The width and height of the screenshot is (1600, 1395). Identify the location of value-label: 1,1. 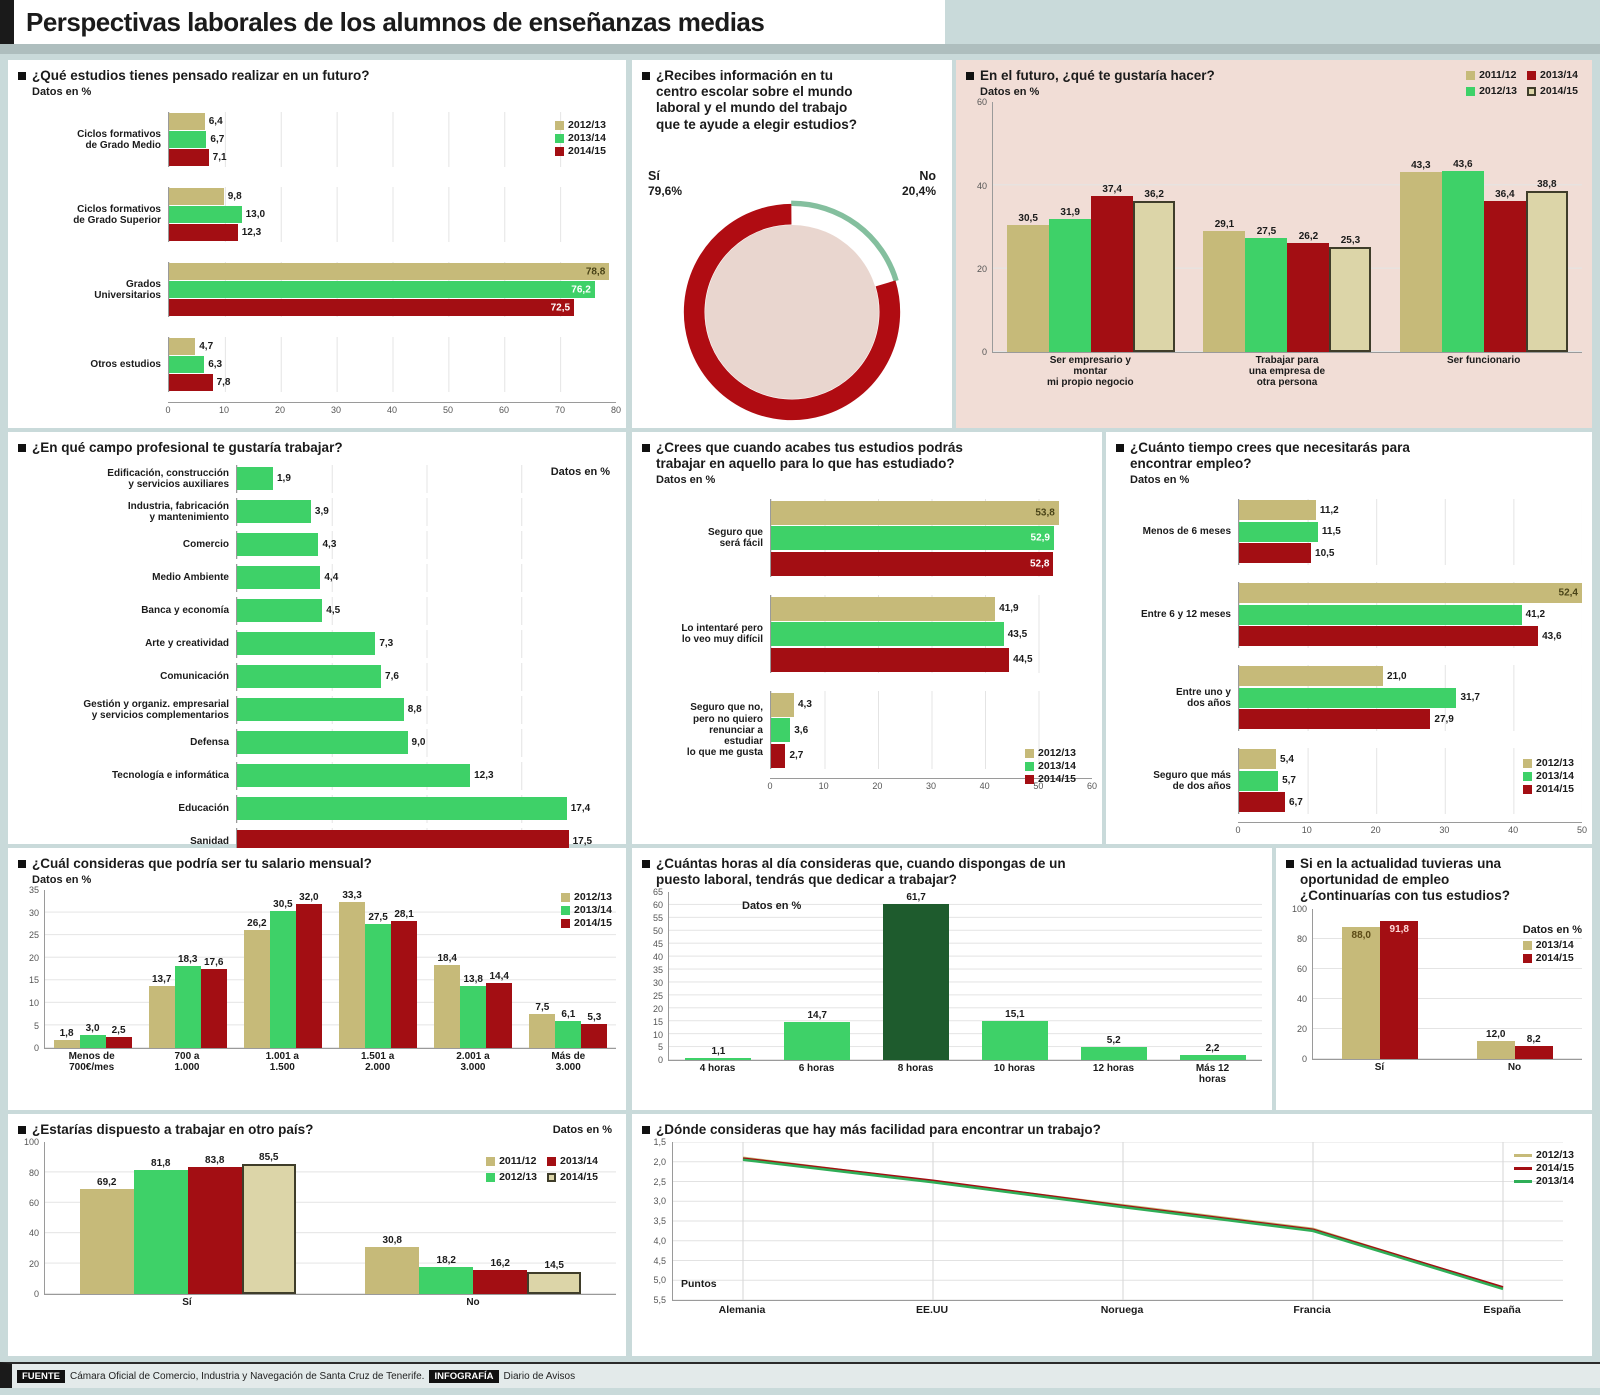
(718, 1051).